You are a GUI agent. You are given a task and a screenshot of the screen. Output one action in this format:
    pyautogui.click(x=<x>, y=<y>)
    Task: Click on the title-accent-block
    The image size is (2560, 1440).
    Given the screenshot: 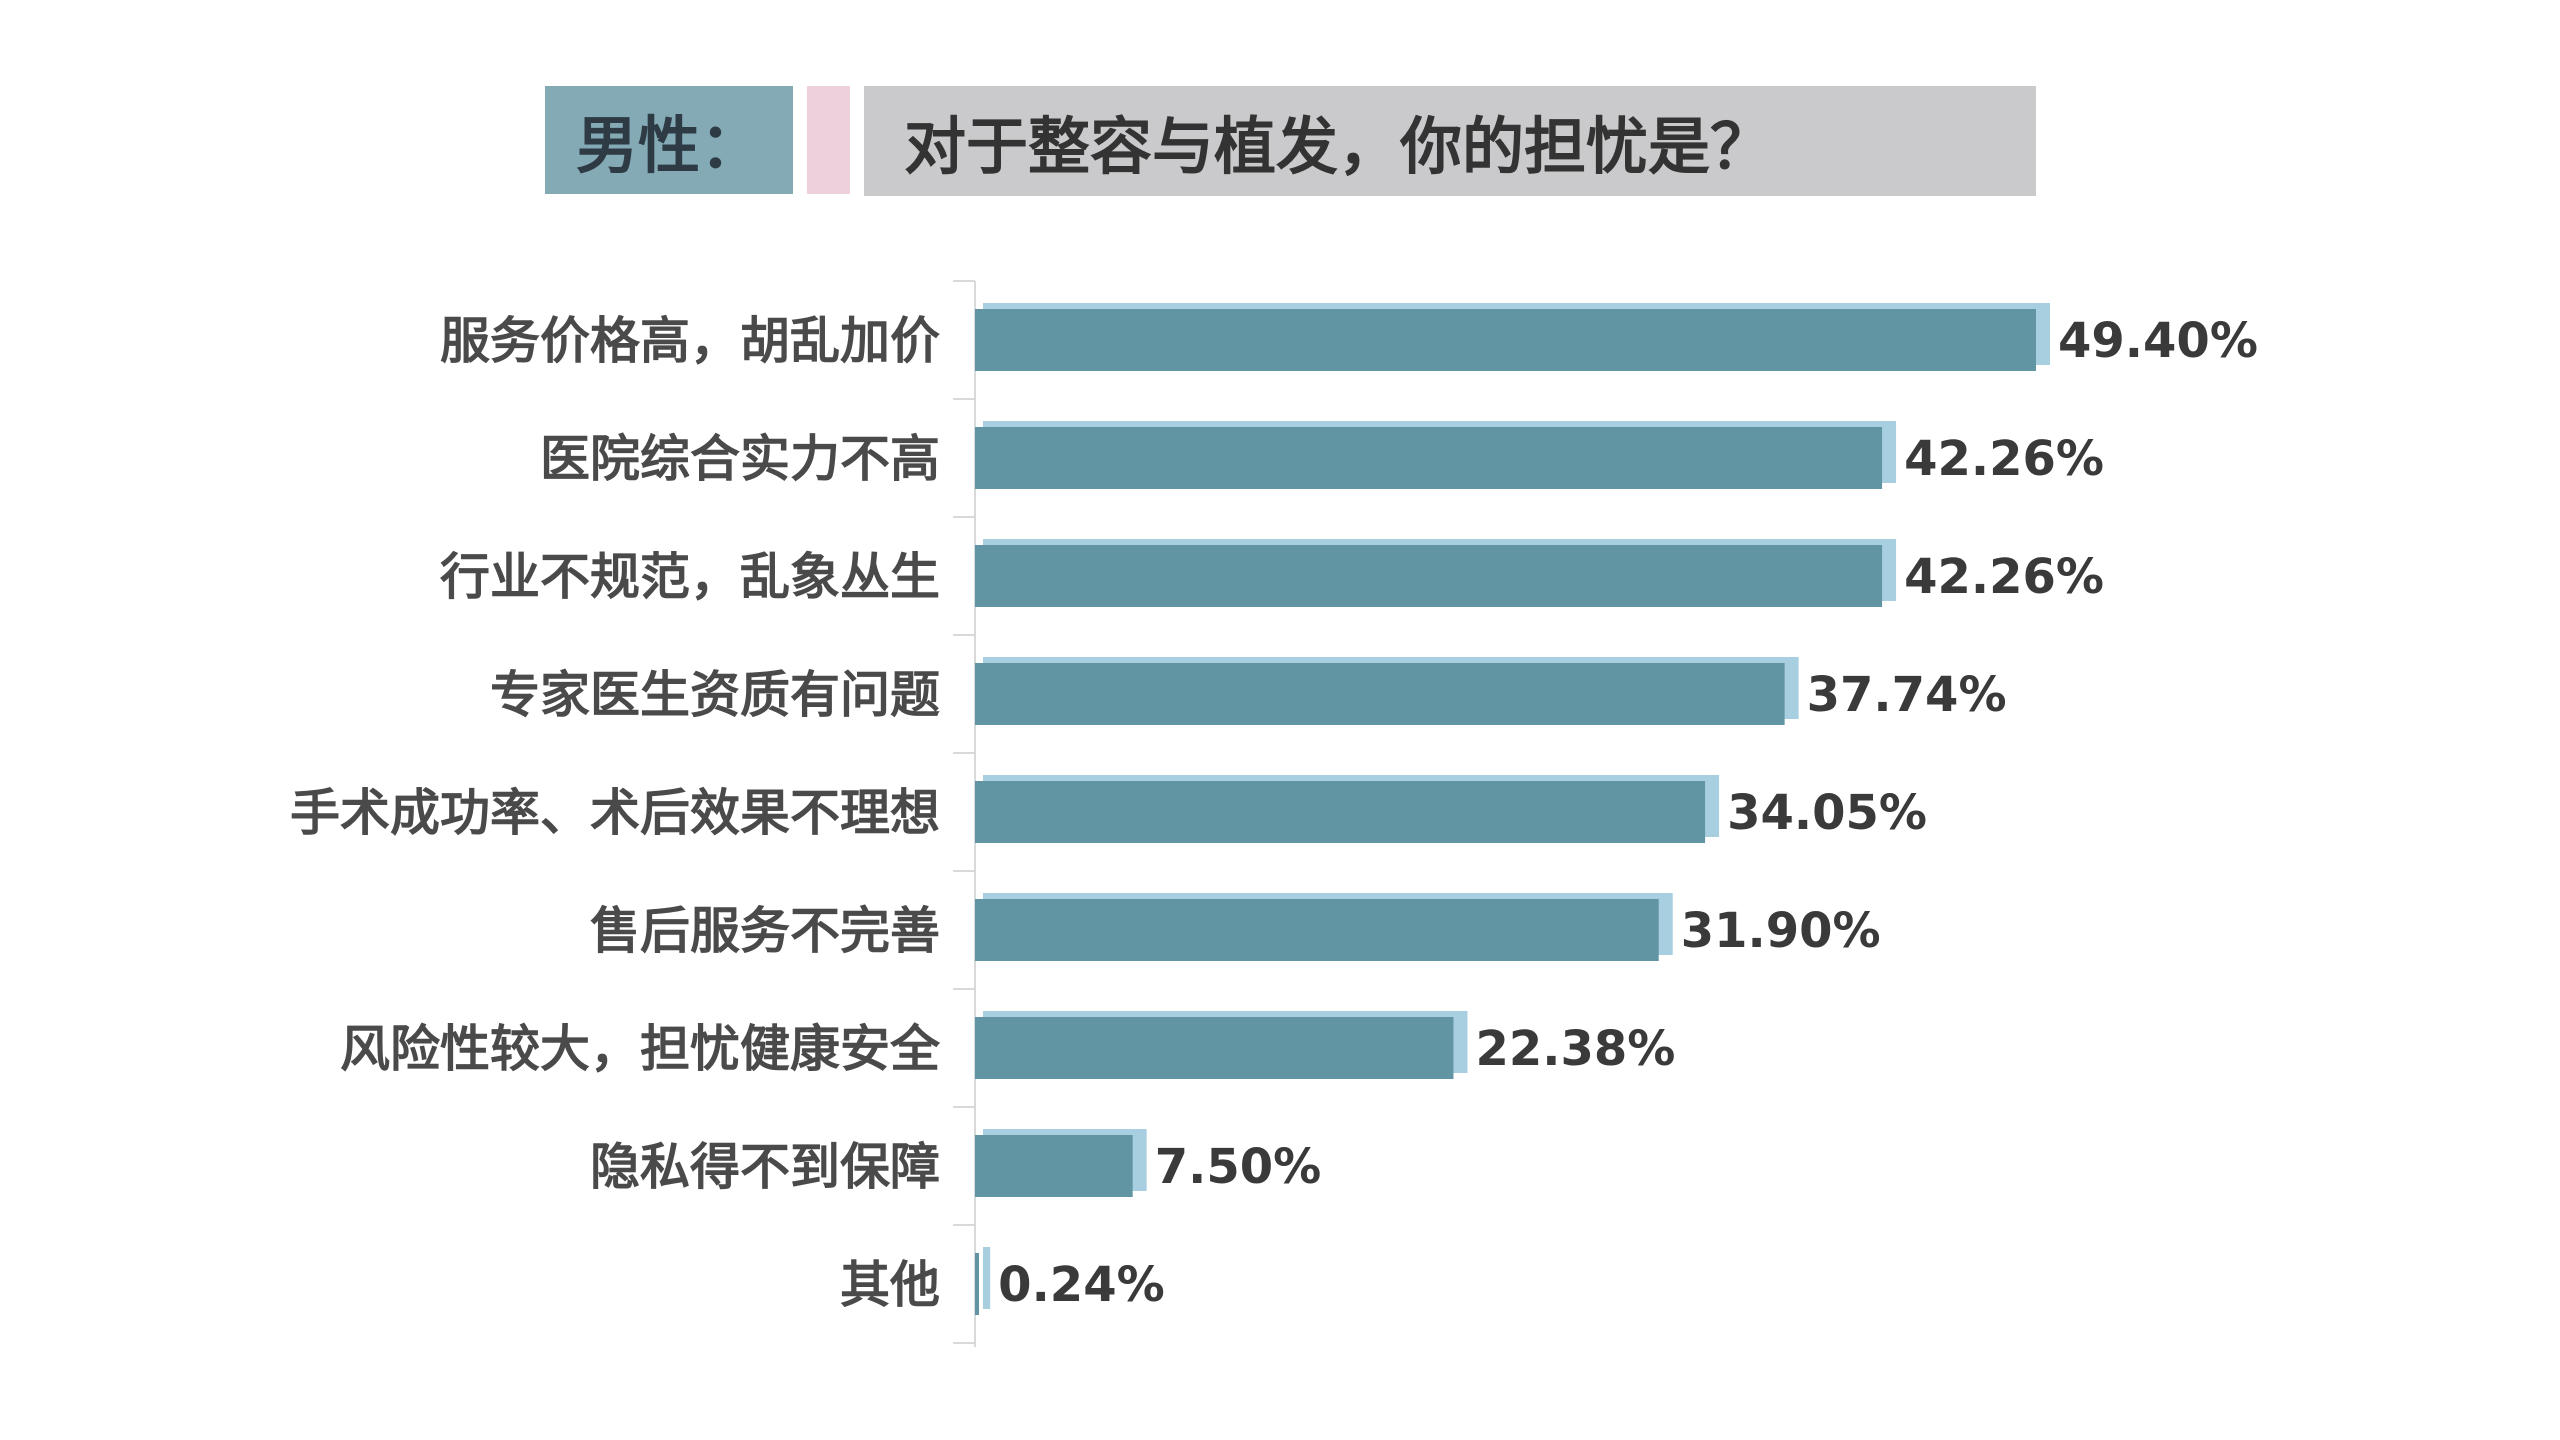 What is the action you would take?
    pyautogui.click(x=828, y=140)
    